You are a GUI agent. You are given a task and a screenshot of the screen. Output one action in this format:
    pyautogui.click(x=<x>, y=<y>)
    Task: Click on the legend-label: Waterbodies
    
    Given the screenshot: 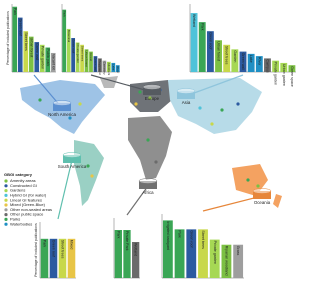 What is the action you would take?
    pyautogui.click(x=21, y=223)
    